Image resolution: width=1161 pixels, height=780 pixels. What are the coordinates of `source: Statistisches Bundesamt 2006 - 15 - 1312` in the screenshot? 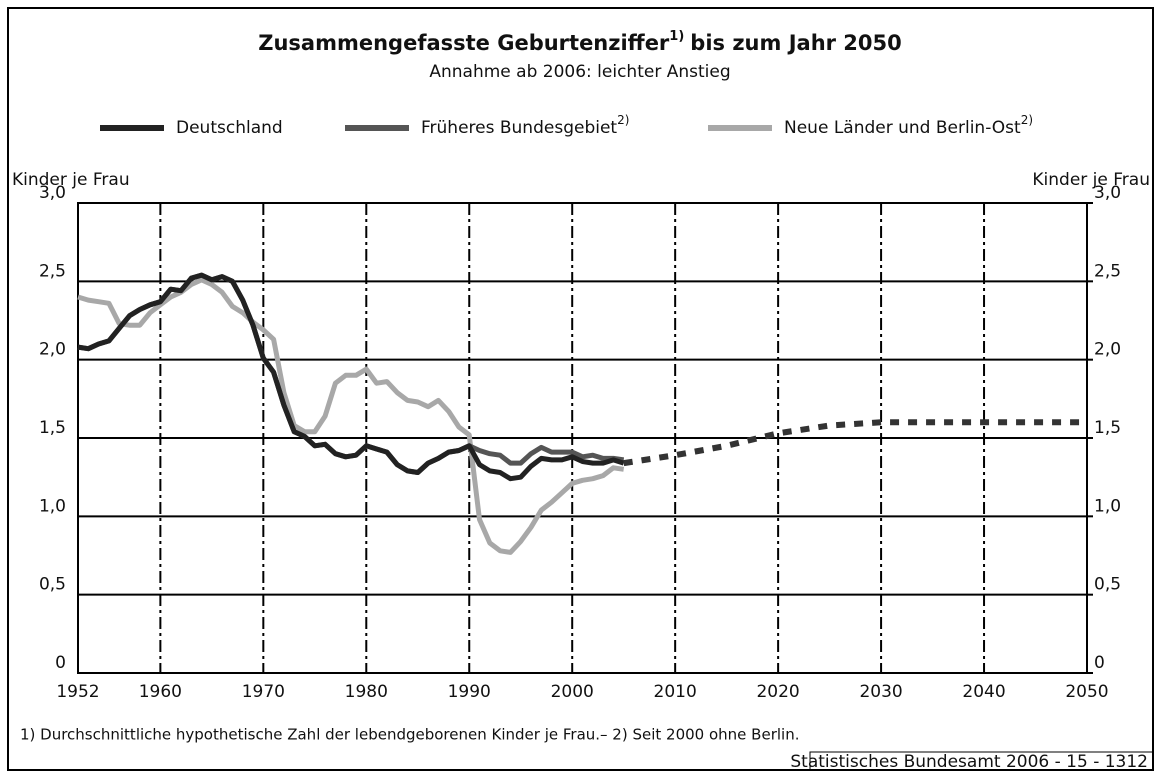 It's located at (969, 762).